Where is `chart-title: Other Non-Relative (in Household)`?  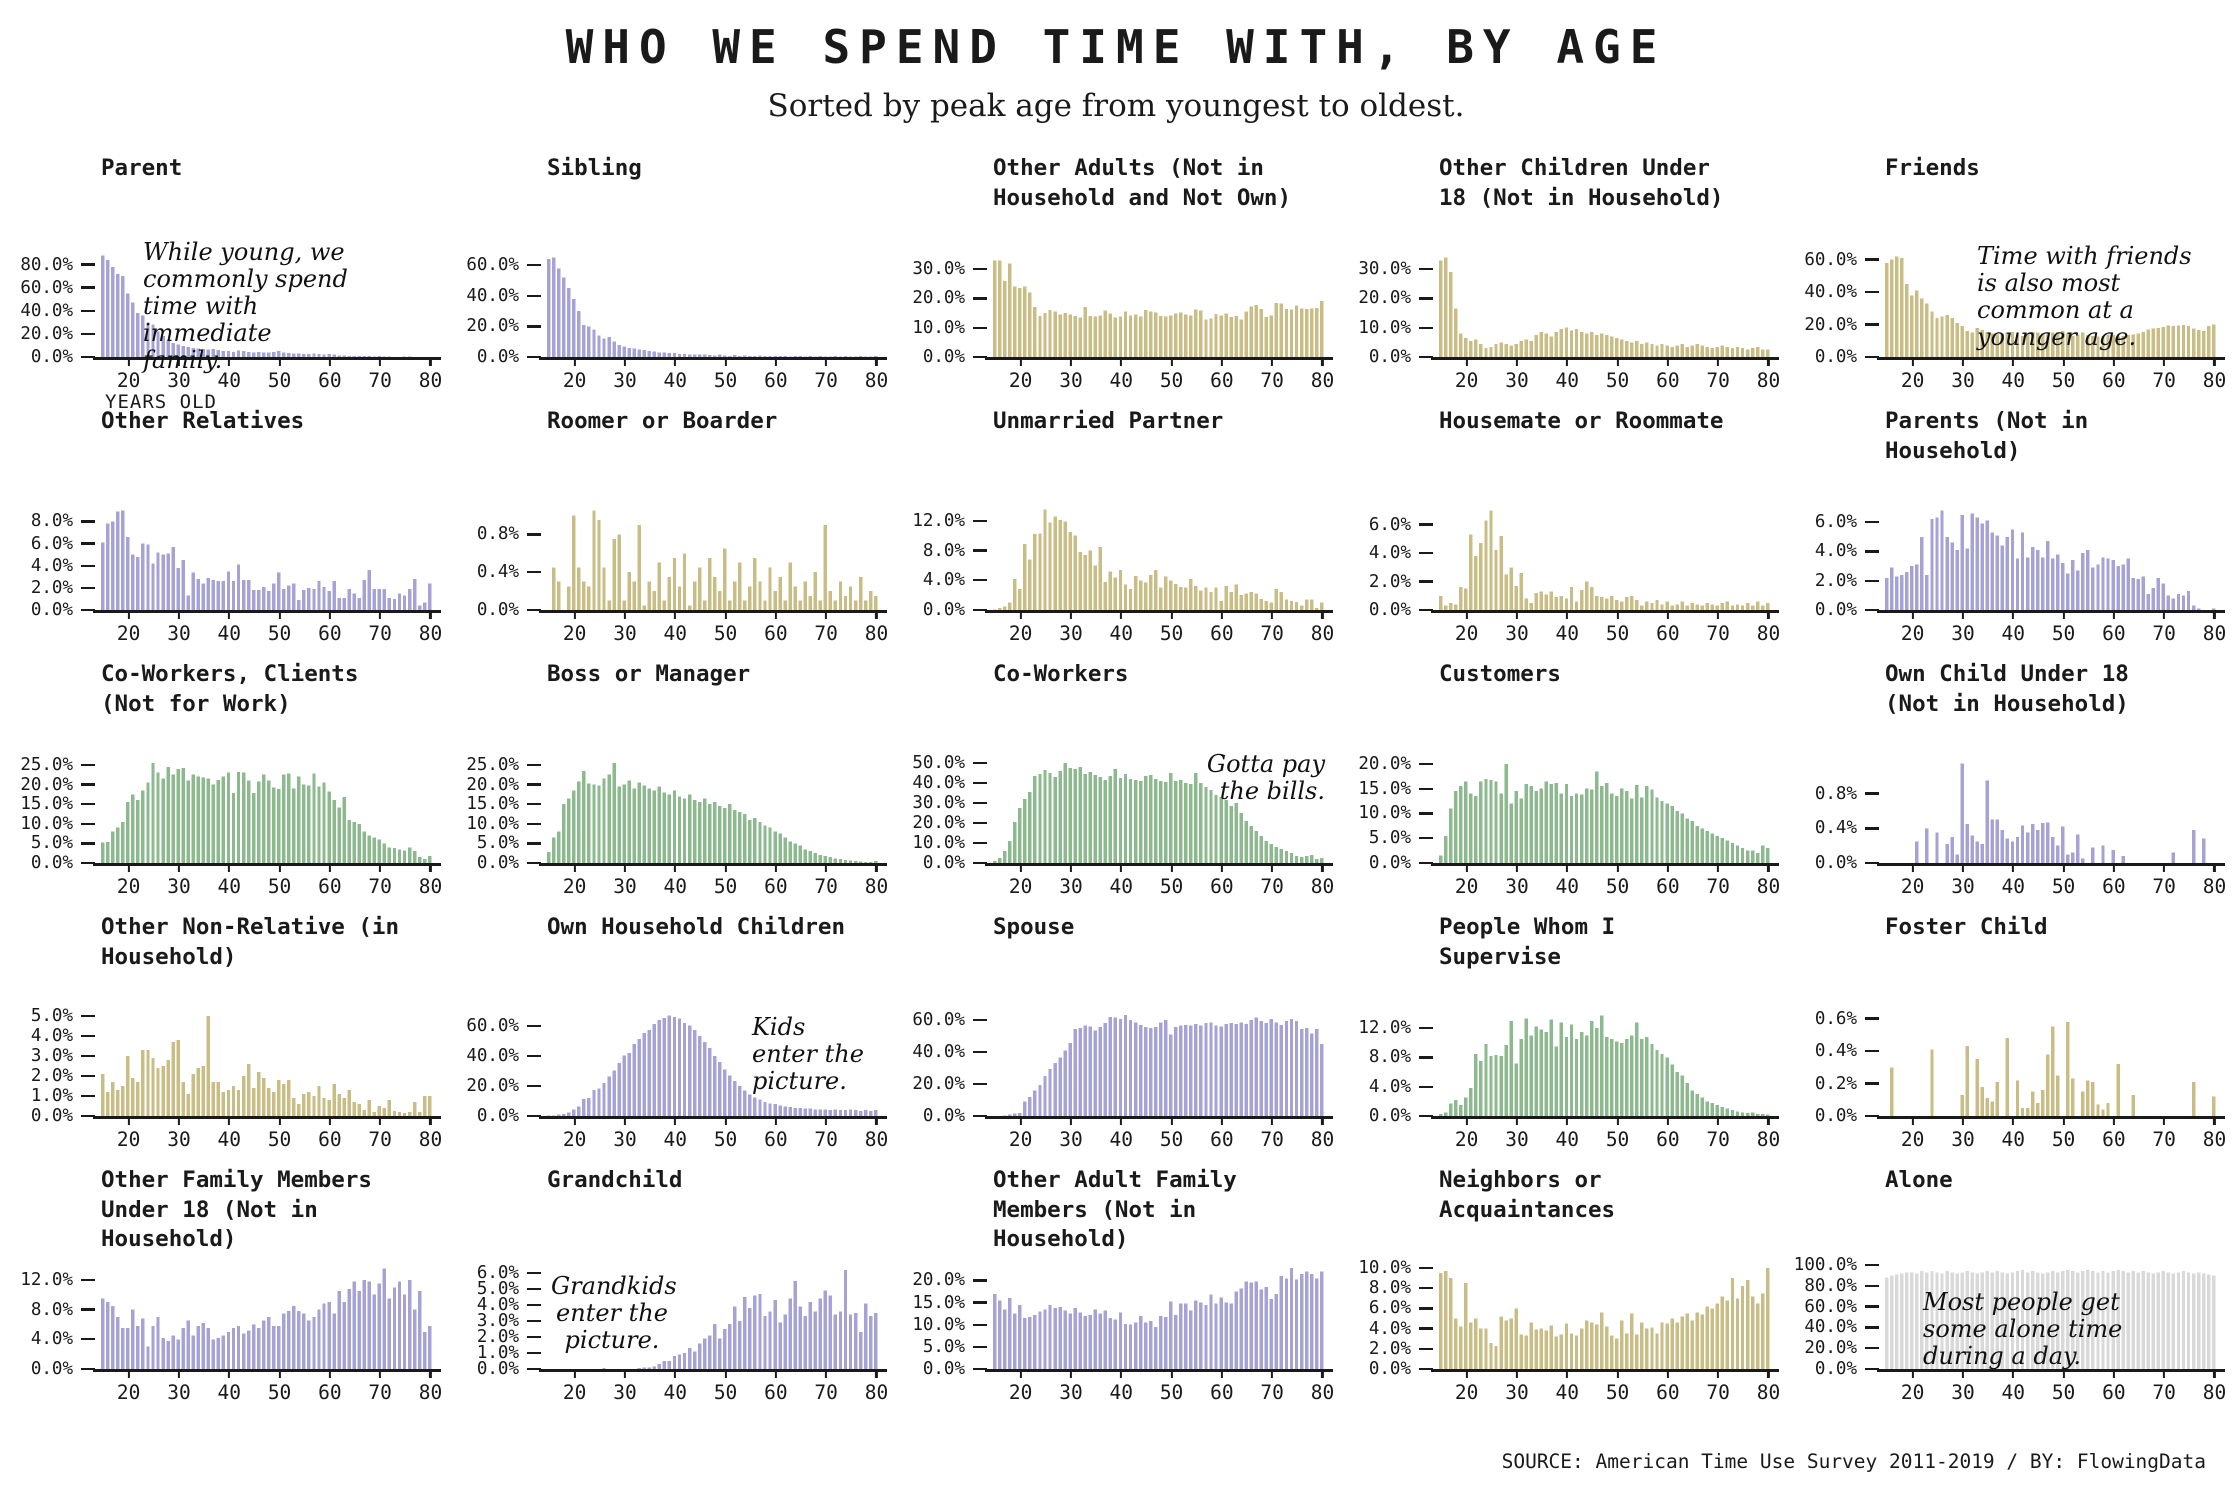 chart-title: Other Non-Relative (in Household) is located at coordinates (250, 942).